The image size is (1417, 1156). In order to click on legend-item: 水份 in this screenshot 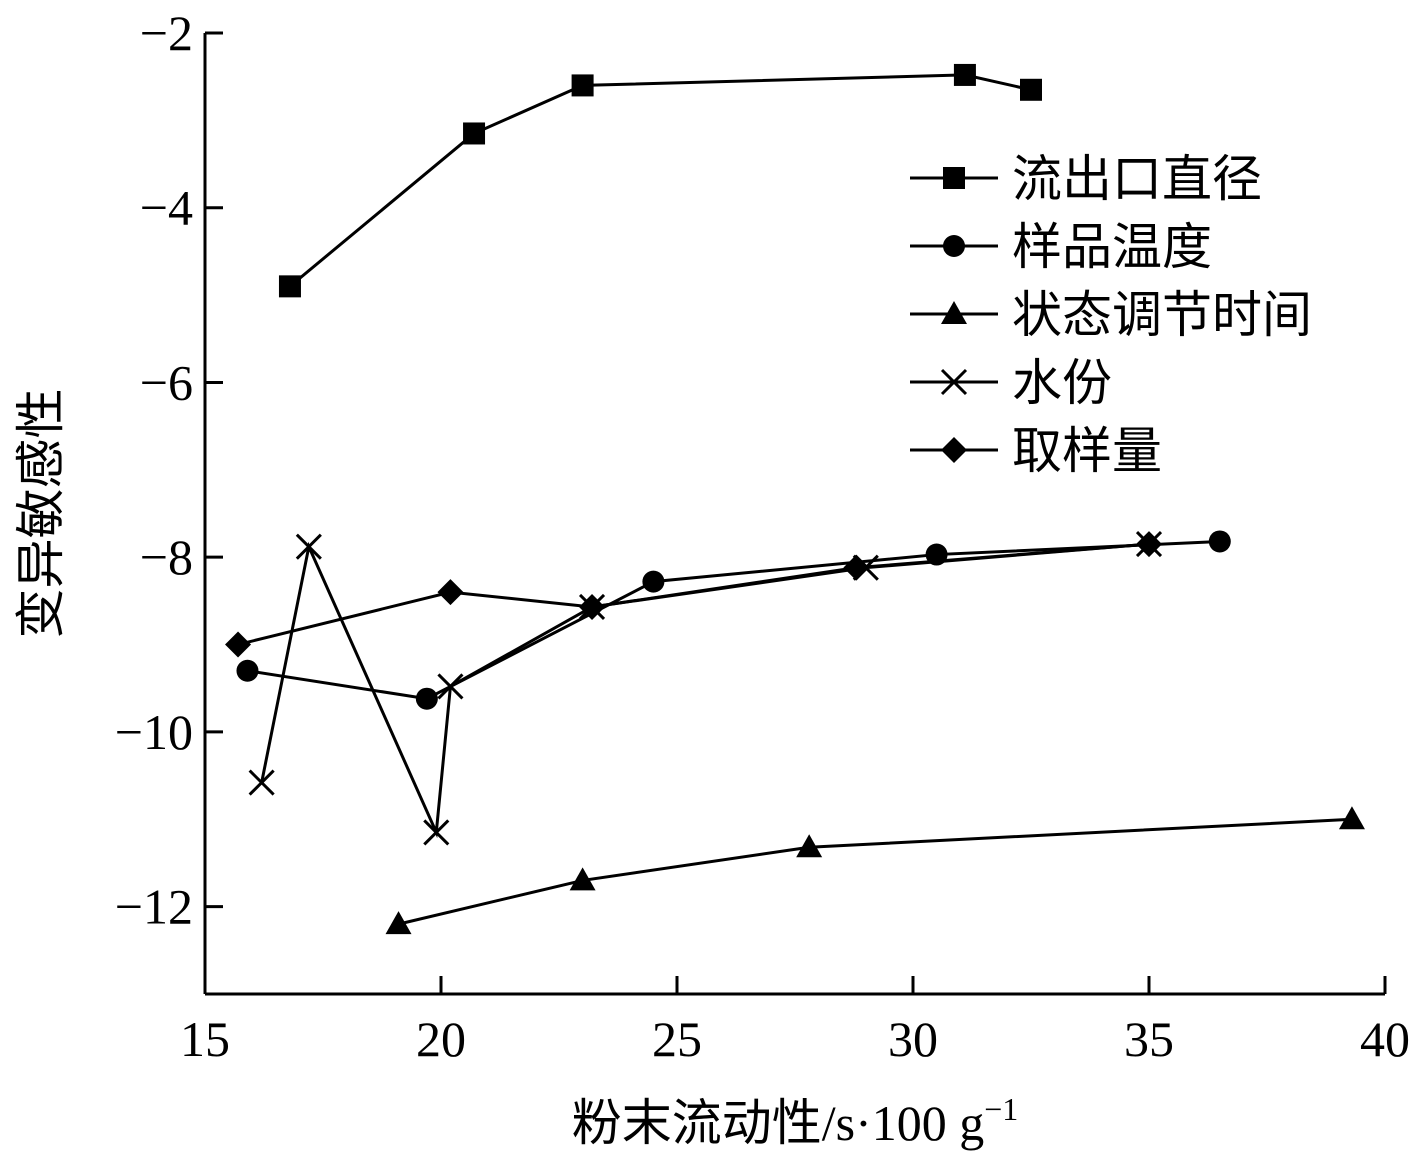, I will do `click(1011, 383)`.